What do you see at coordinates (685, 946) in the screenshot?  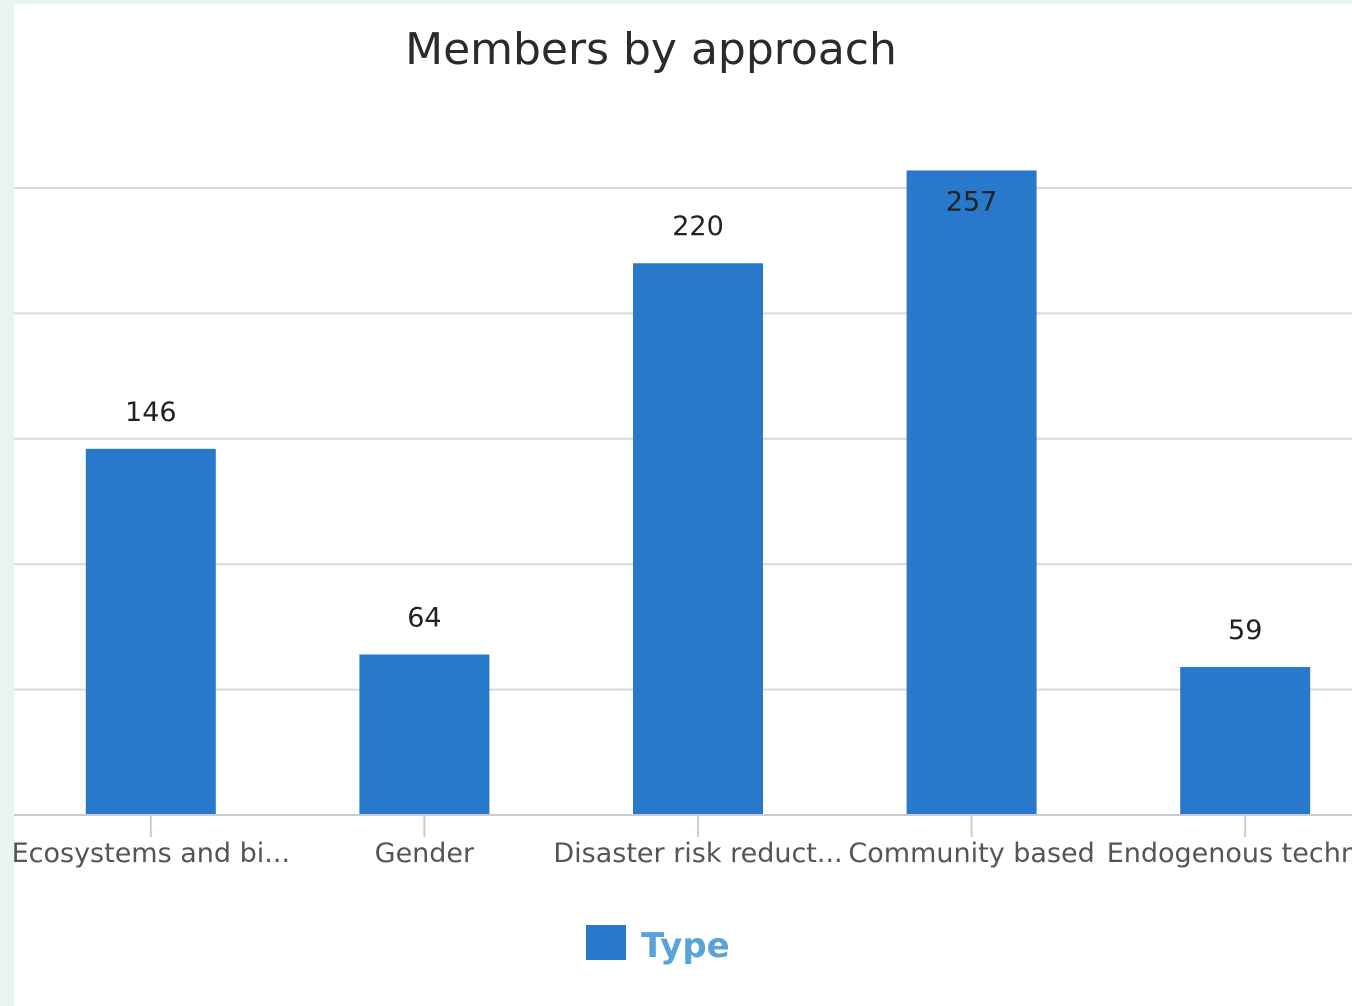 I see `legend-series-name: Type` at bounding box center [685, 946].